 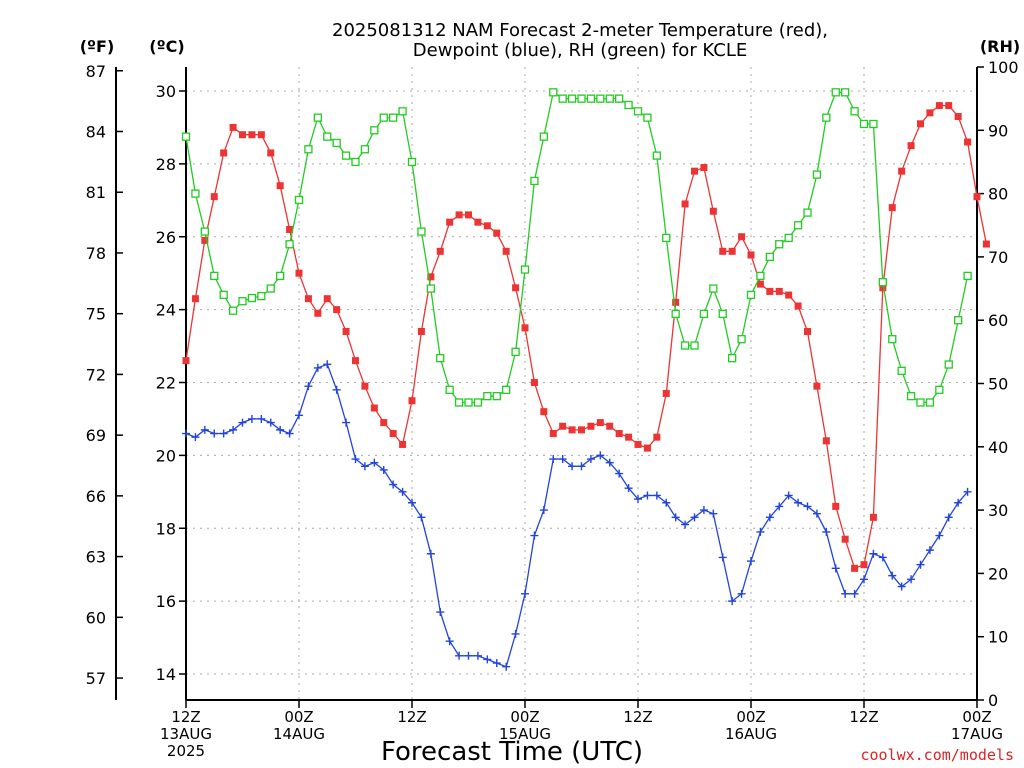 What do you see at coordinates (998, 130) in the screenshot?
I see `rh-tick-label: 90` at bounding box center [998, 130].